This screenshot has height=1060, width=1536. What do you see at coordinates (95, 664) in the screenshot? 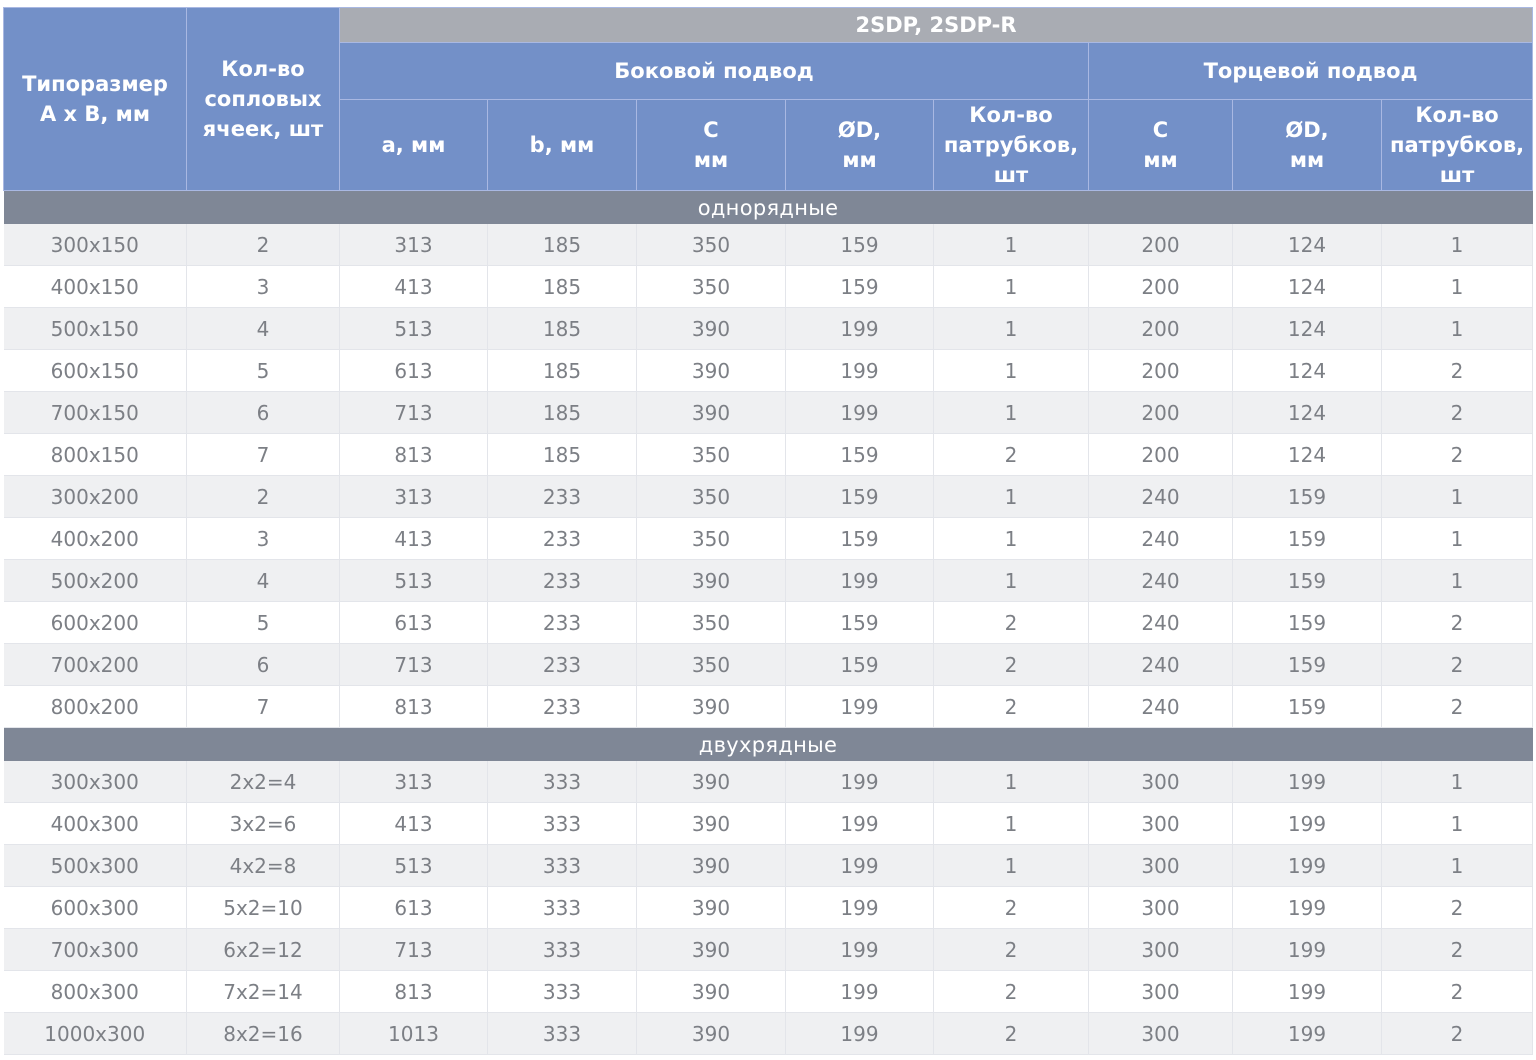
I see `table-cell: 700x200` at bounding box center [95, 664].